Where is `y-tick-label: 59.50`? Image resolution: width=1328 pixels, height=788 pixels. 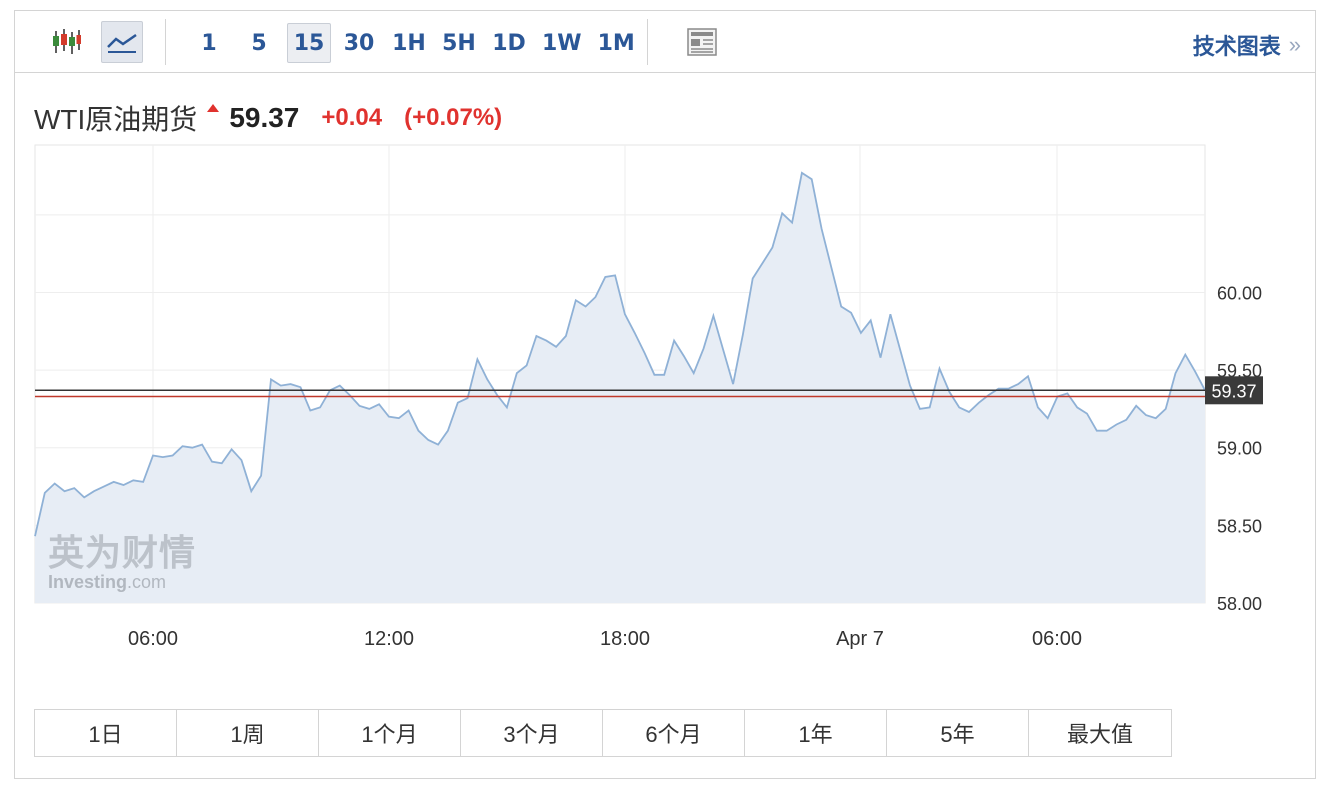
y-tick-label: 59.50 is located at coordinates (1239, 371).